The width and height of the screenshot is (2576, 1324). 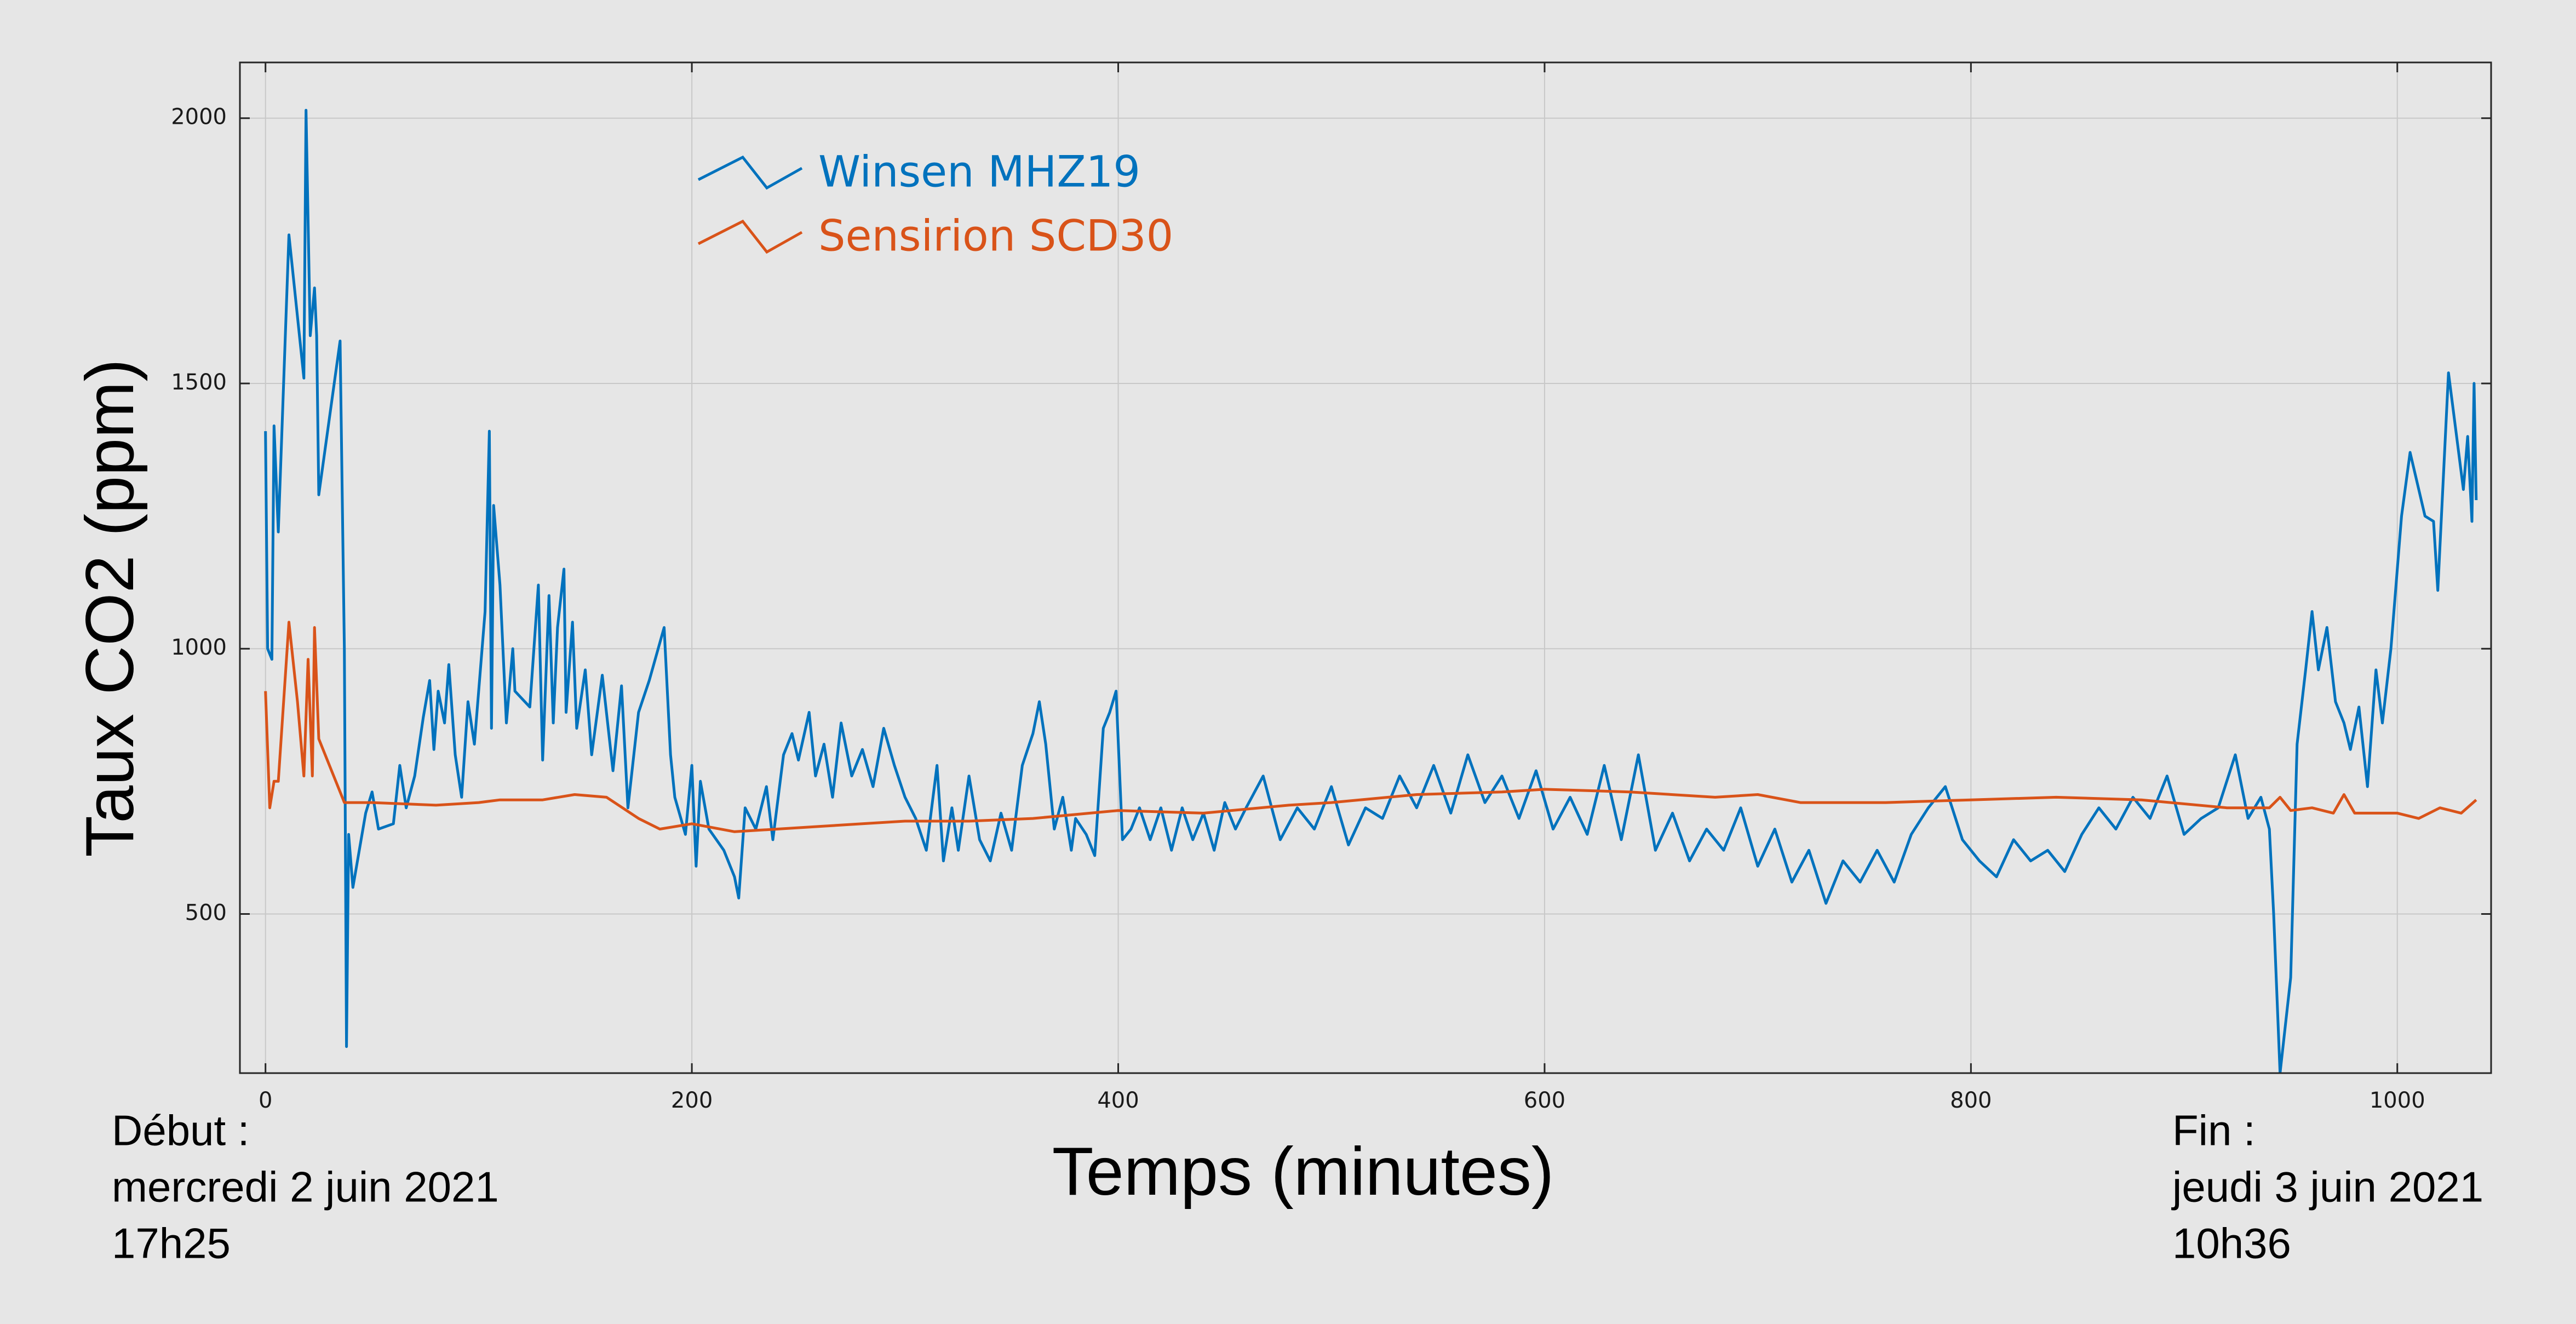 I want to click on y-tick-label: 2000, so click(x=199, y=117).